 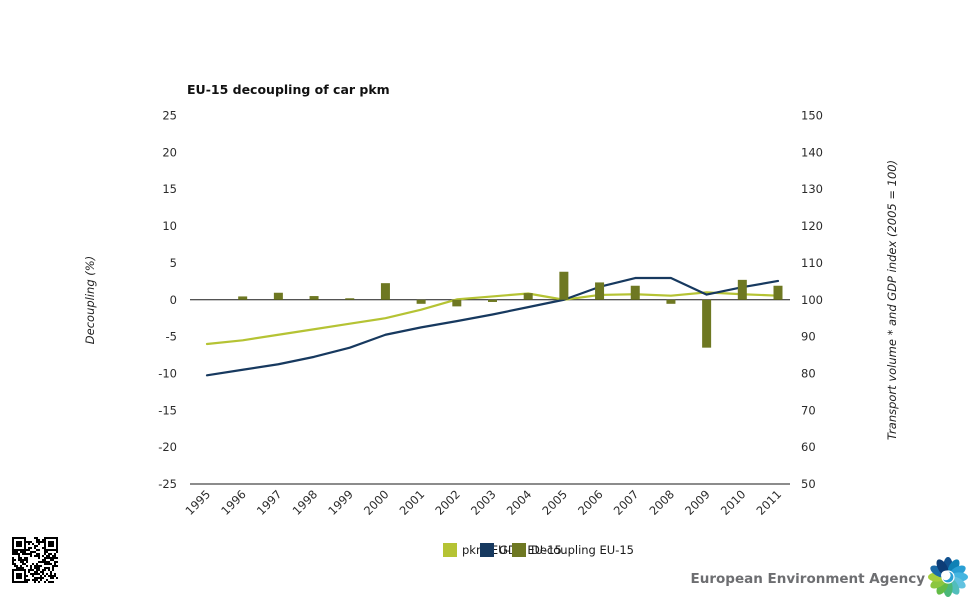 What do you see at coordinates (808, 484) in the screenshot?
I see `y-tick-right-50: 50` at bounding box center [808, 484].